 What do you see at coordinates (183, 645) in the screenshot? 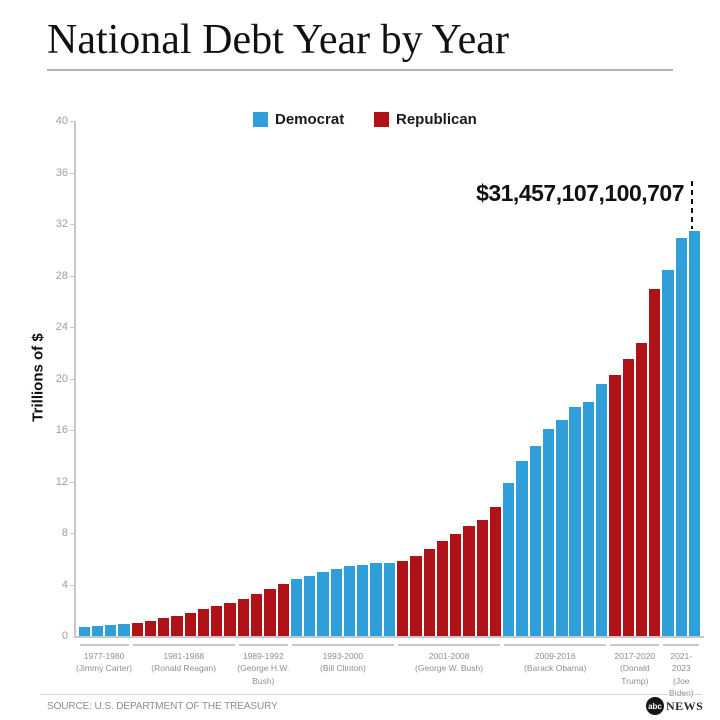
I see `x-group-line-1981` at bounding box center [183, 645].